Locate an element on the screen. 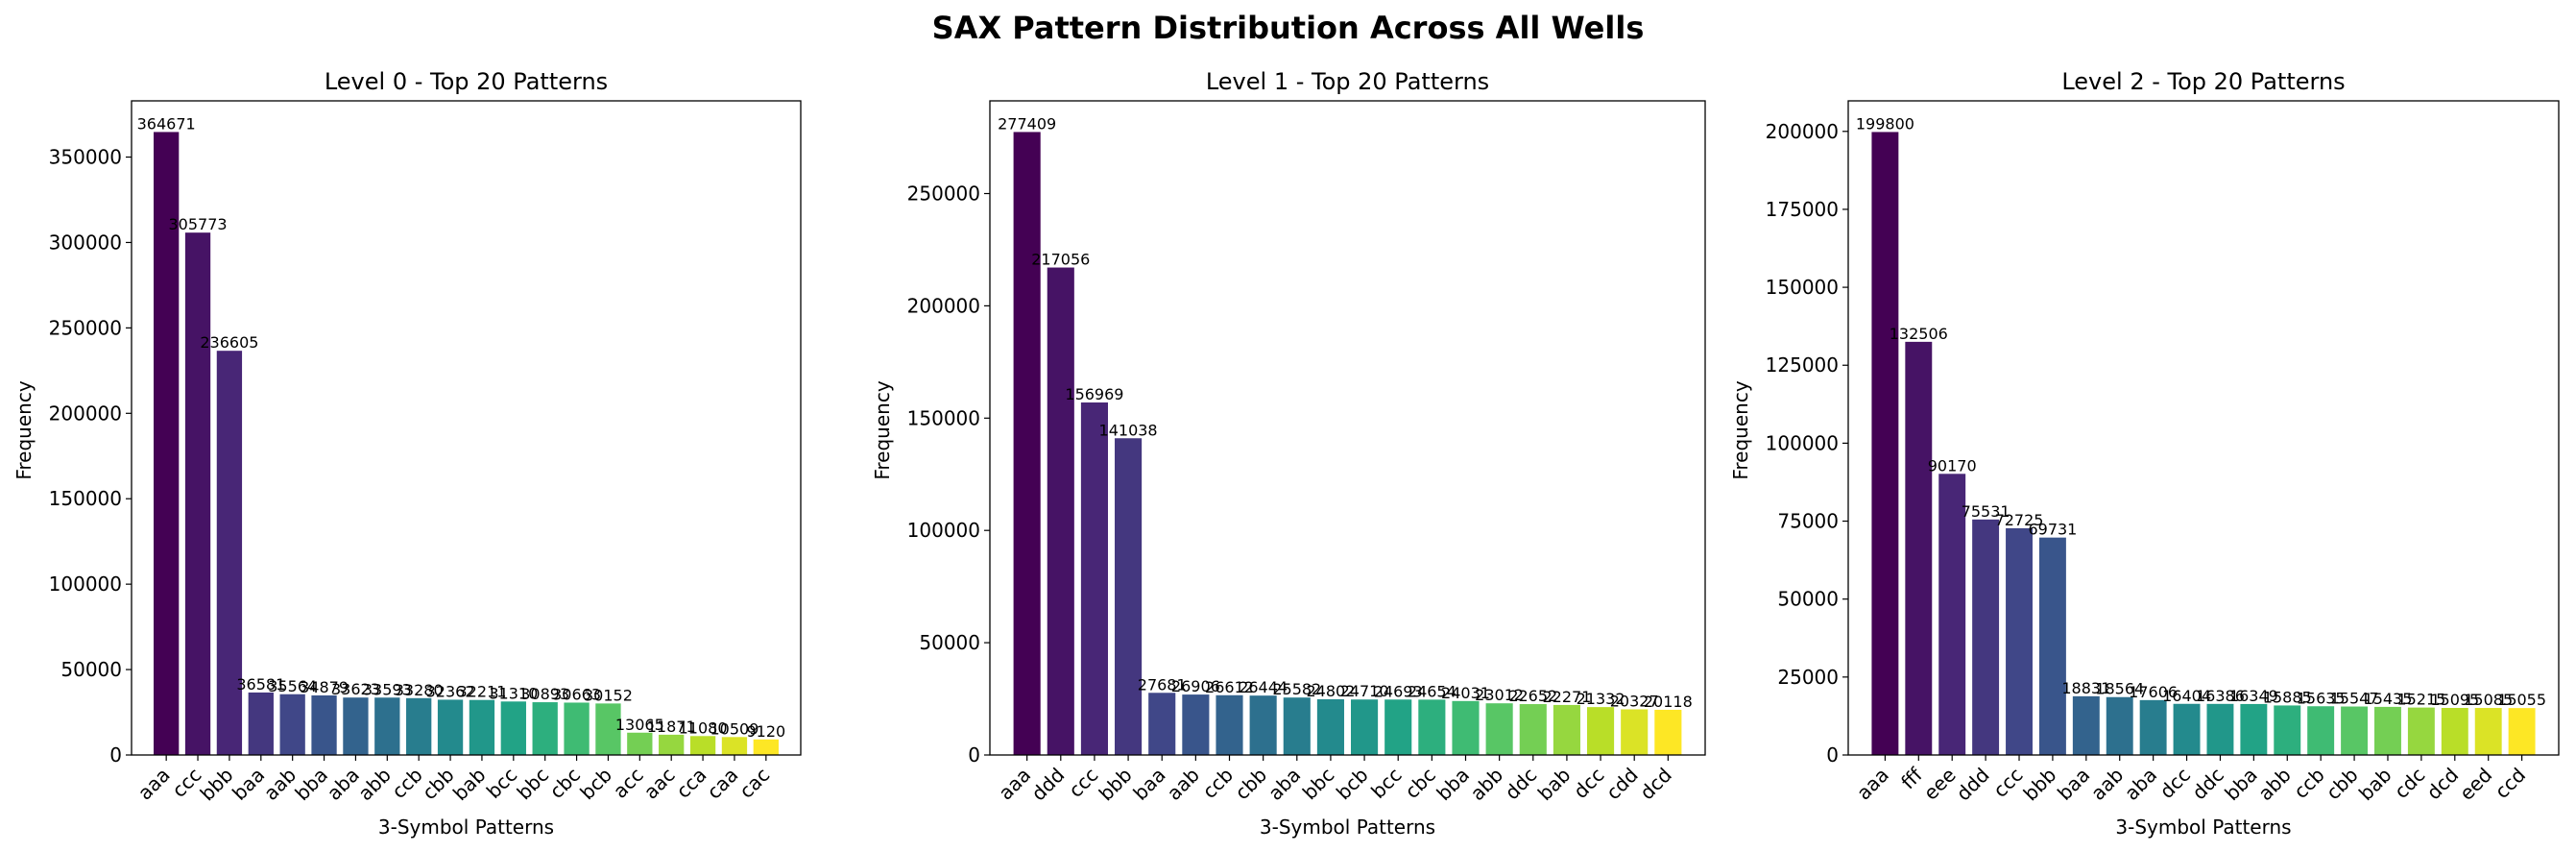 The height and width of the screenshot is (852, 2576). bar-value-label: 34879 is located at coordinates (324, 687).